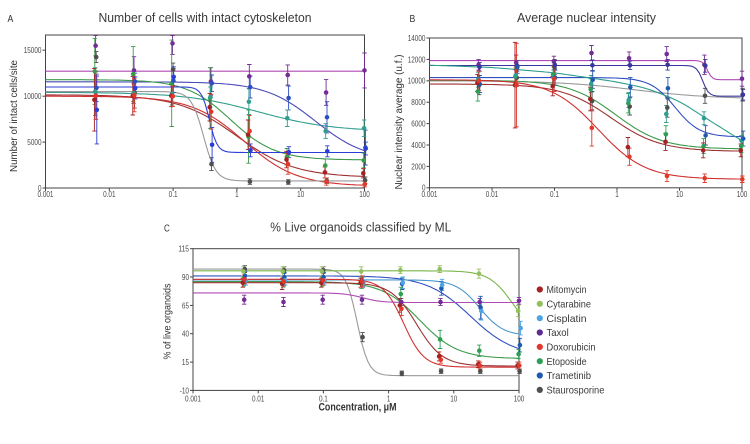 The width and height of the screenshot is (750, 444). Describe the element at coordinates (205, 17) in the screenshot. I see `svg-text:Number of cells with intact cy: Number of cells with intact cytoskeleton` at that location.